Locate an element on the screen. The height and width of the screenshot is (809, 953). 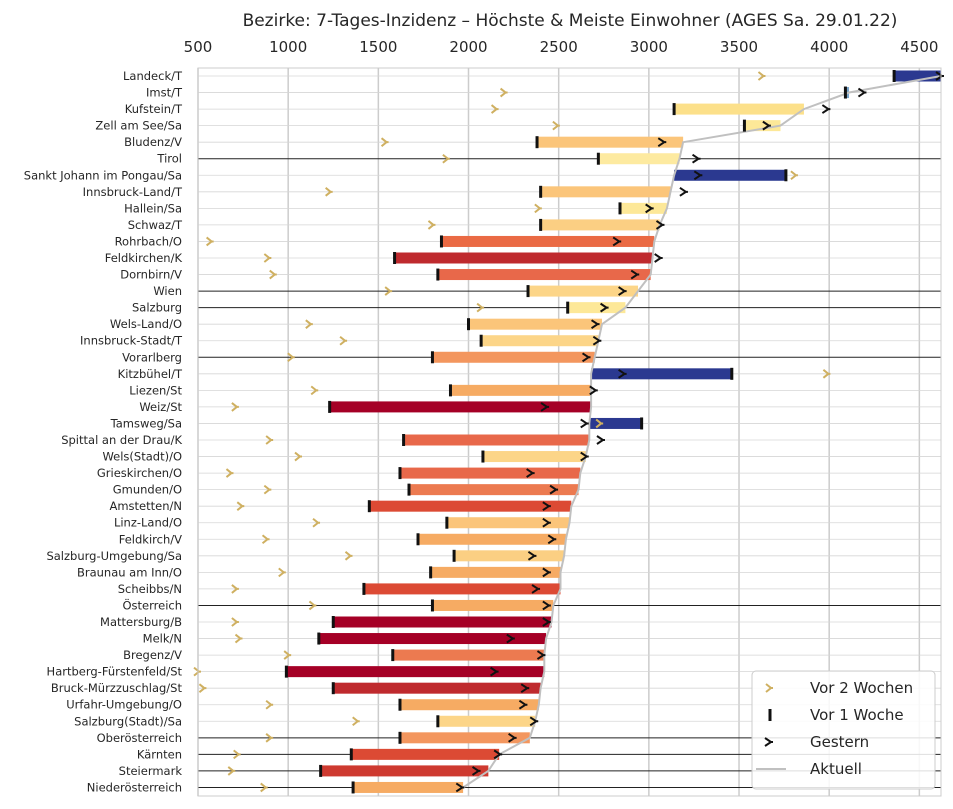
y-tick-label: Kufstein/T is located at coordinates (154, 109).